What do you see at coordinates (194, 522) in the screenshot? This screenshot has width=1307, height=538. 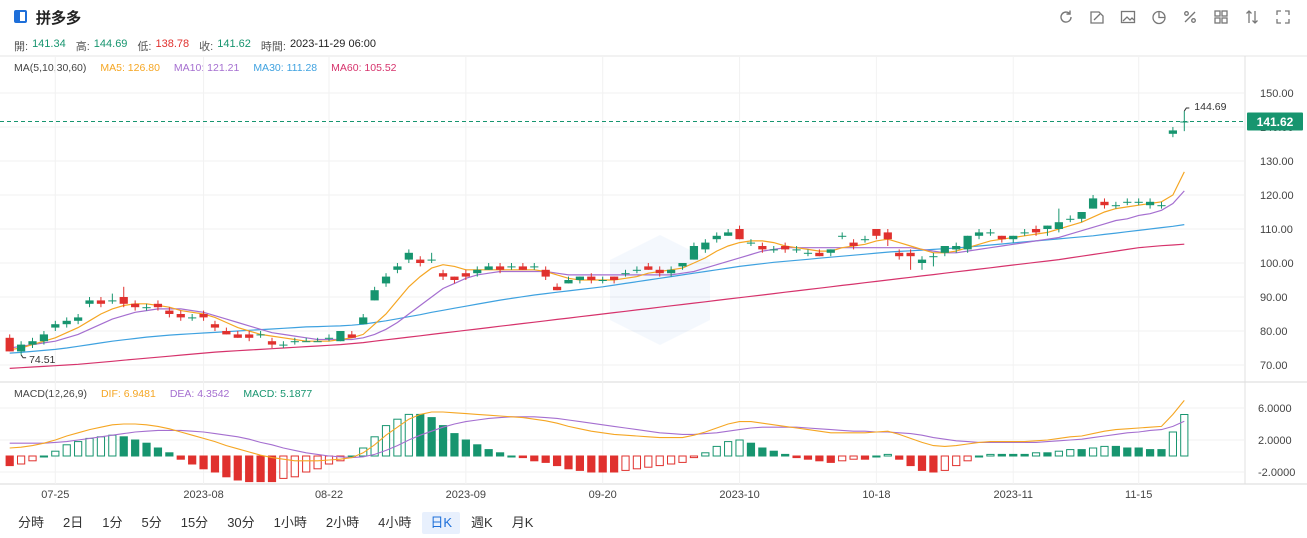 I see `period-tab-4: 15分` at bounding box center [194, 522].